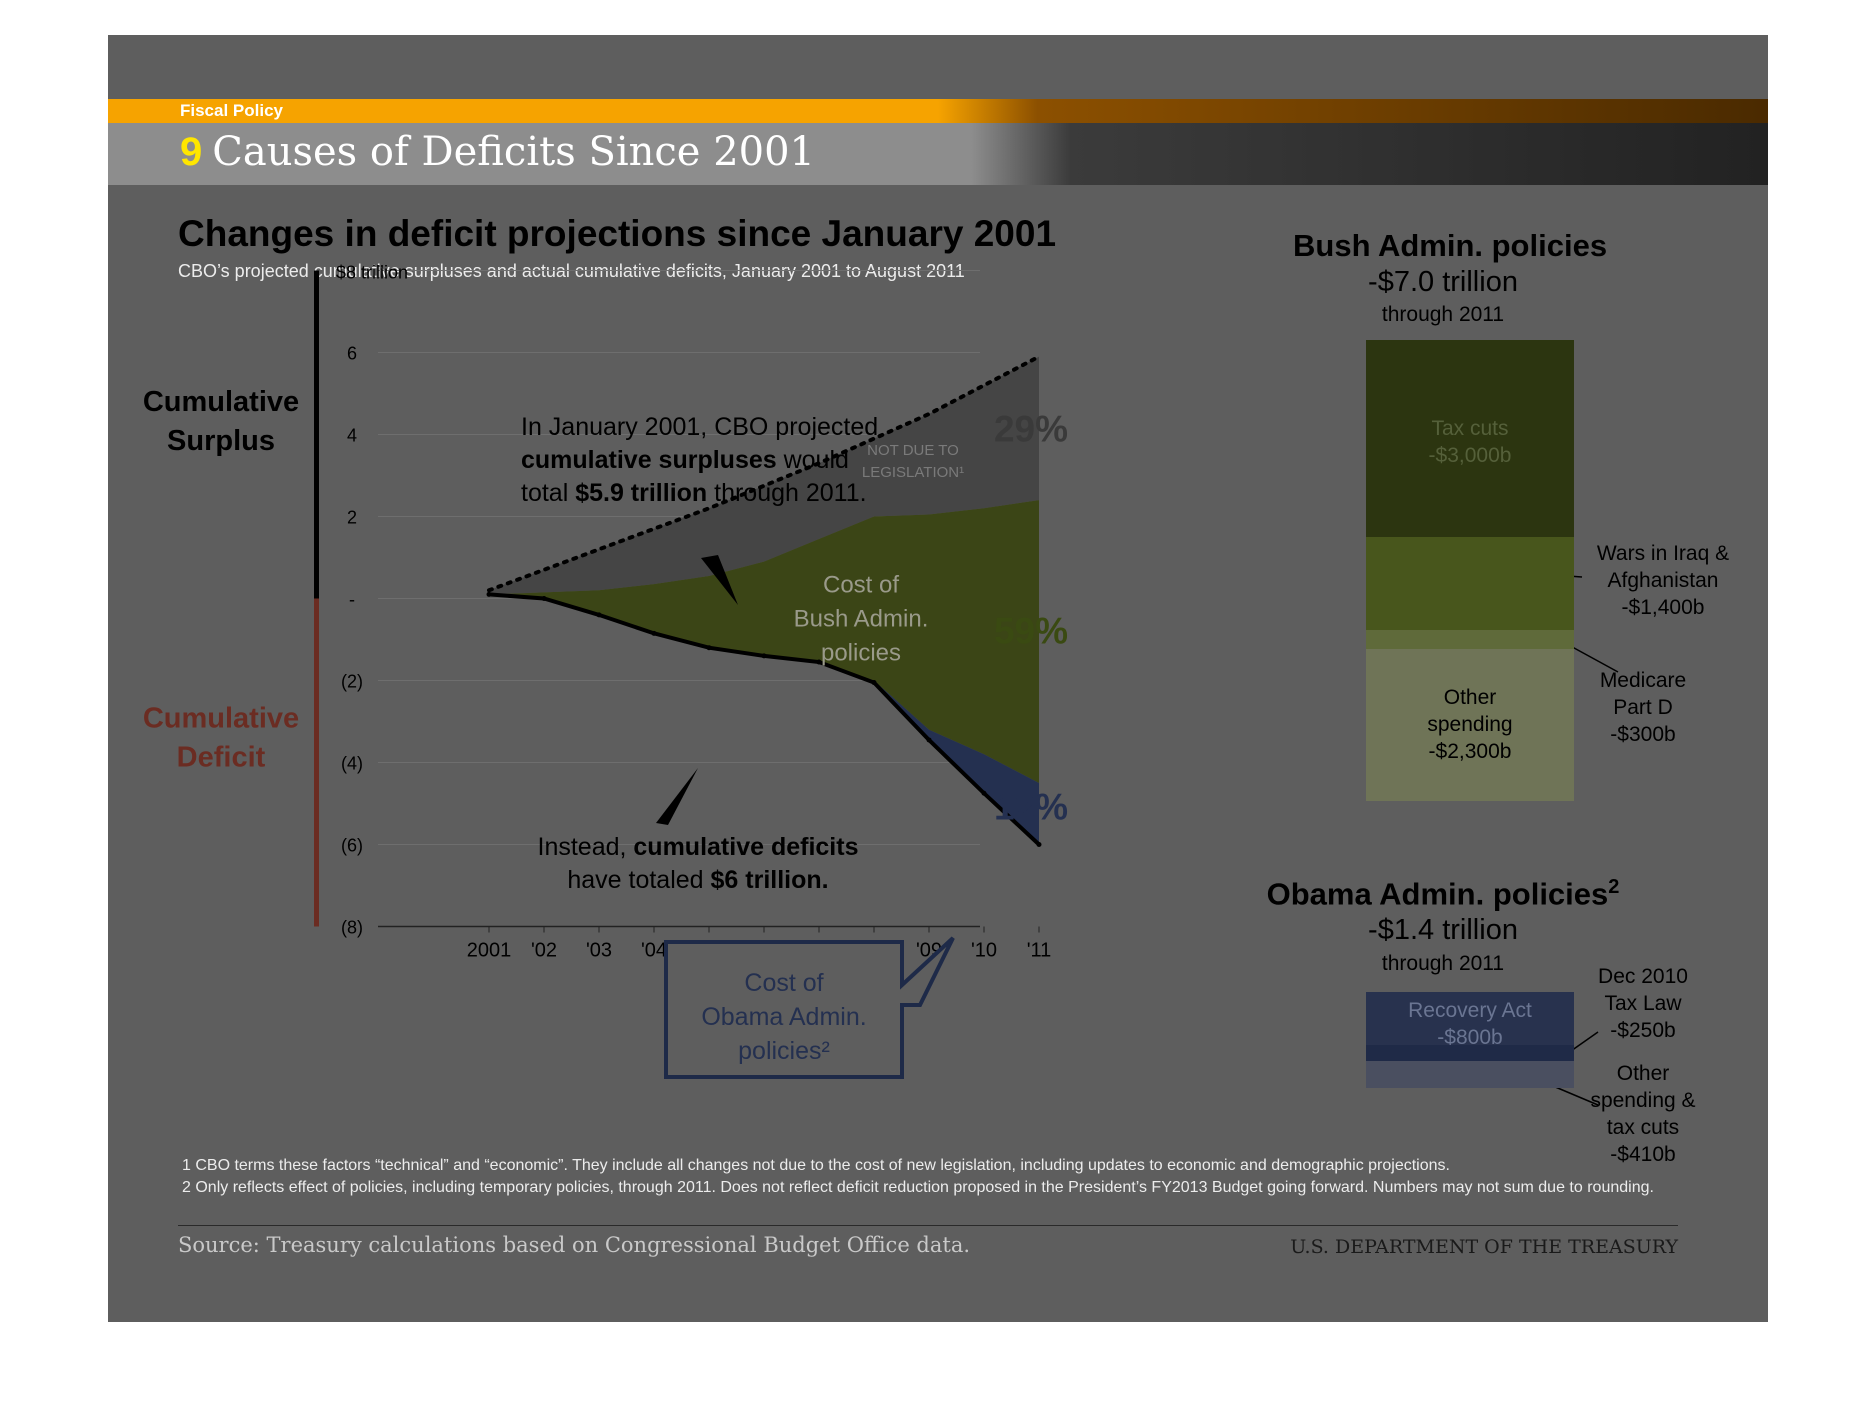 The image size is (1866, 1404). Describe the element at coordinates (861, 652) in the screenshot. I see `bush-area-label-line: policies` at that location.